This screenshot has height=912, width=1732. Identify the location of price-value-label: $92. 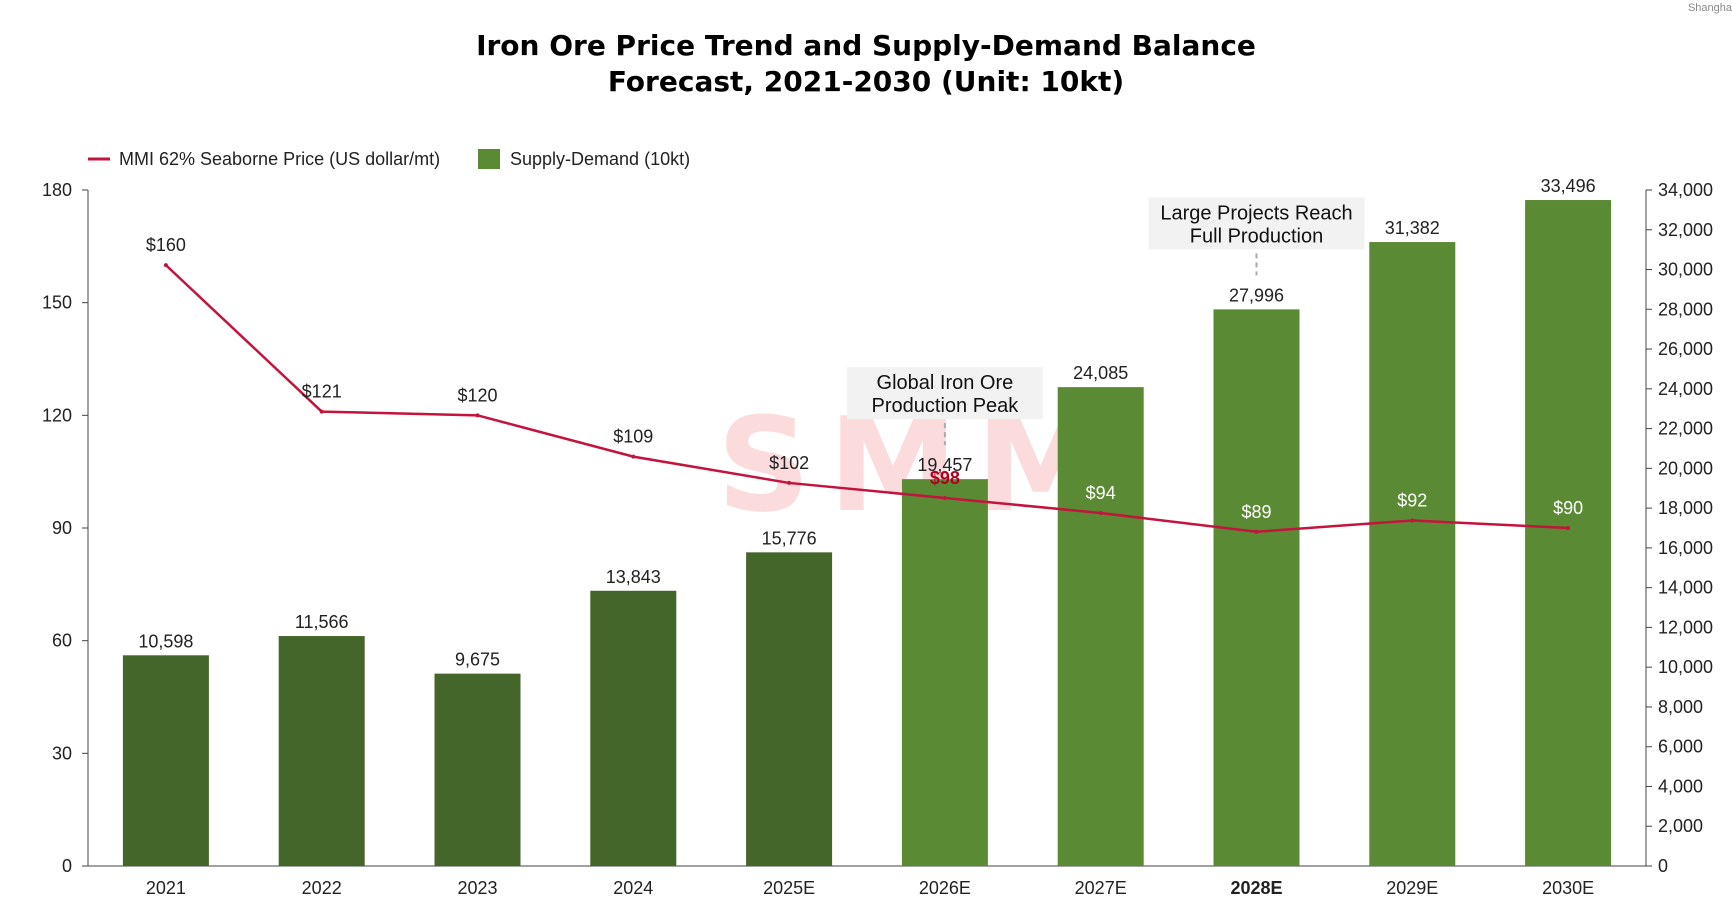
(1412, 500).